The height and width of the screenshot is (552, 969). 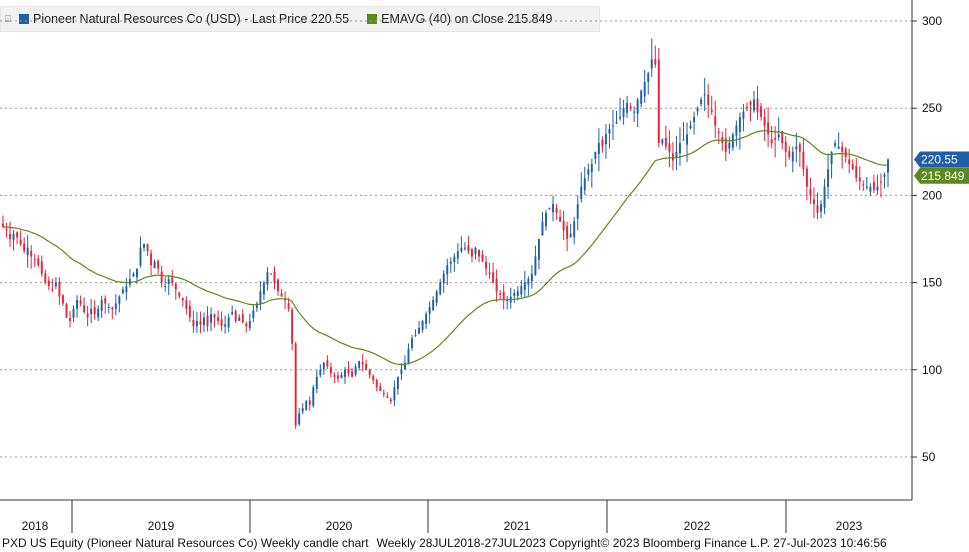 What do you see at coordinates (929, 457) in the screenshot?
I see `y-tick-label: 50` at bounding box center [929, 457].